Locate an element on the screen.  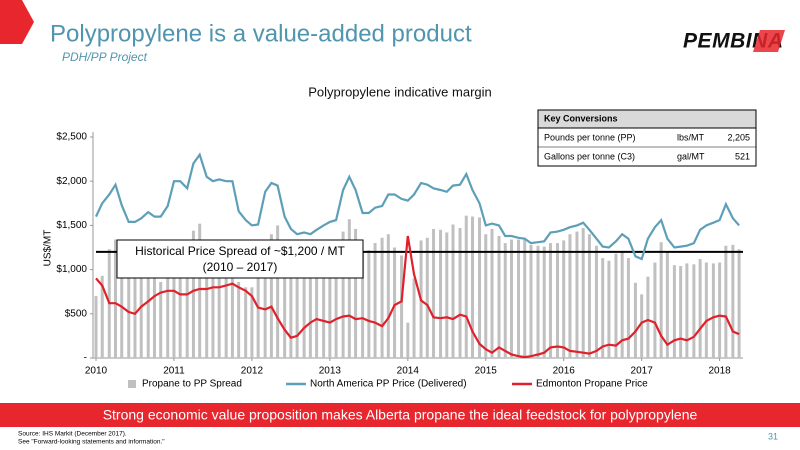
banner is located at coordinates (400, 415).